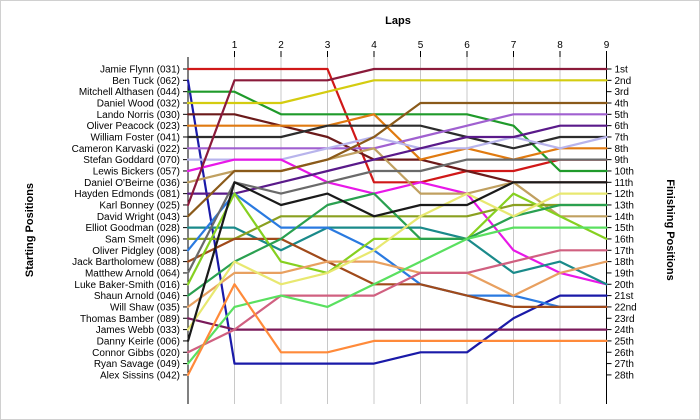 This screenshot has width=700, height=420. Describe the element at coordinates (624, 194) in the screenshot. I see `finish-label: 12th` at that location.